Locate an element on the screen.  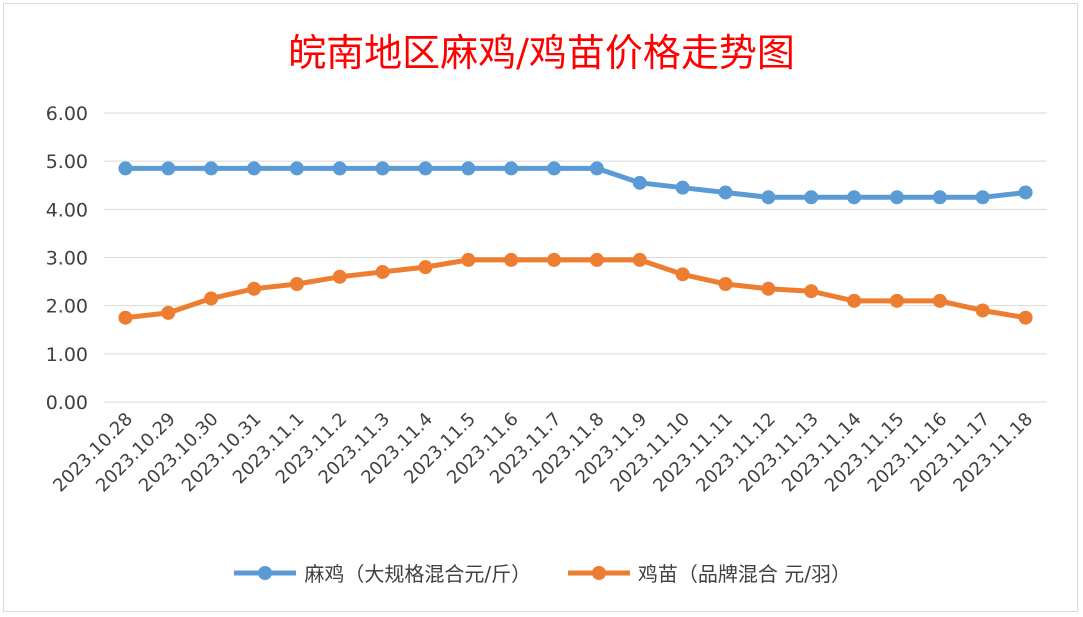
y-tick-label: 3.00 is located at coordinates (67, 259).